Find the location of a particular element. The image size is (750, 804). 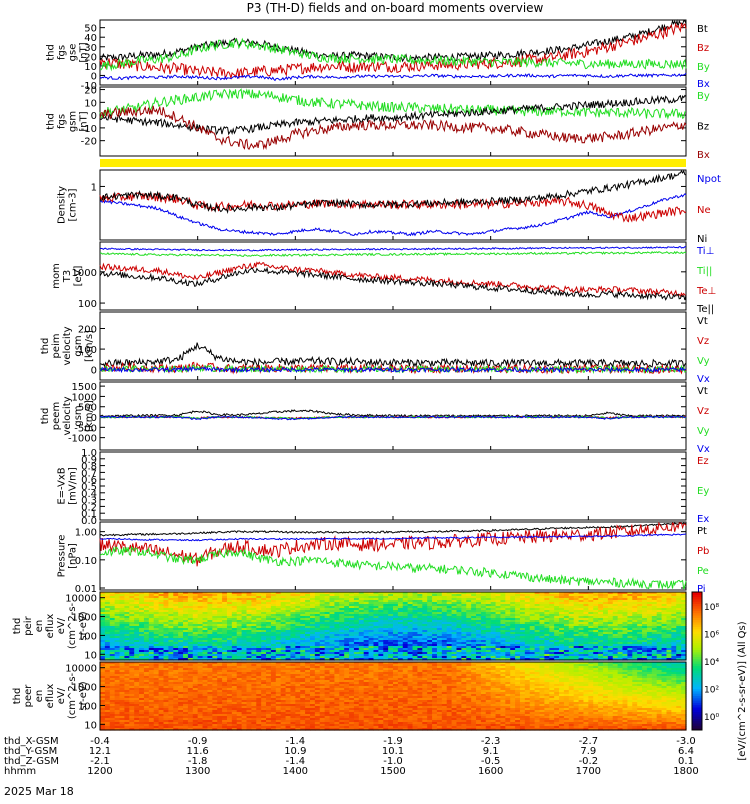

legend-pressure-Pb: Pb is located at coordinates (703, 551).